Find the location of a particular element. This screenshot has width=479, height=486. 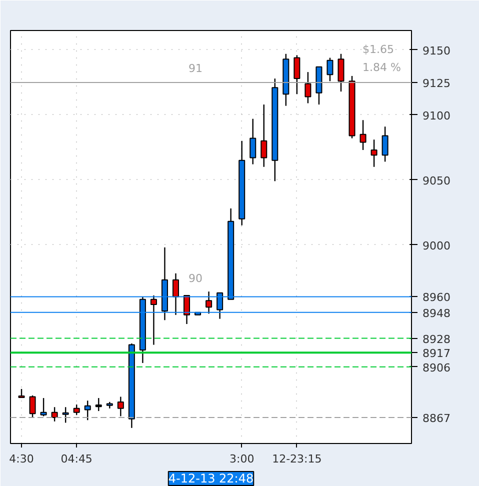

ref-line-label: 8960 is located at coordinates (436, 297).